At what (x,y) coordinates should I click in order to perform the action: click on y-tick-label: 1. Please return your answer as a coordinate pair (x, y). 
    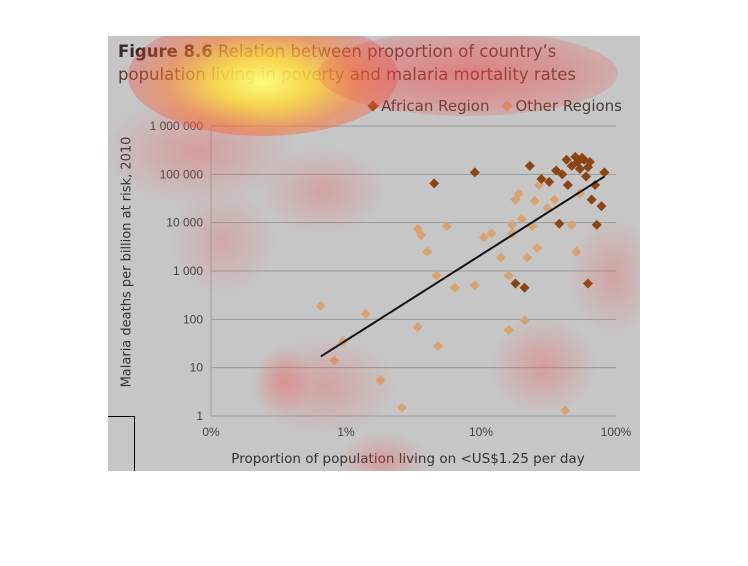
    Looking at the image, I should click on (199, 416).